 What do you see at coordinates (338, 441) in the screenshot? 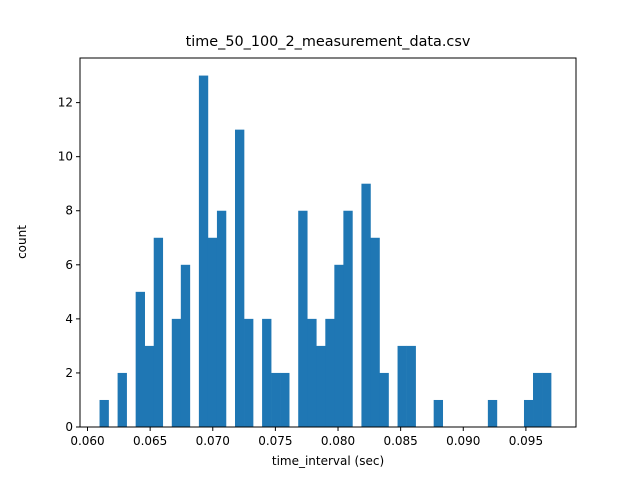
I see `x-tick-label: 0.080` at bounding box center [338, 441].